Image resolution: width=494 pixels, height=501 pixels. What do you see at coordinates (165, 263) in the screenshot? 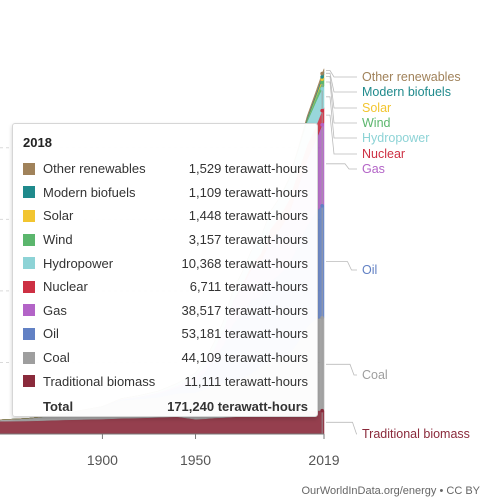
I see `tooltip-row: Hydropower 10,368 terawatt-hours` at bounding box center [165, 263].